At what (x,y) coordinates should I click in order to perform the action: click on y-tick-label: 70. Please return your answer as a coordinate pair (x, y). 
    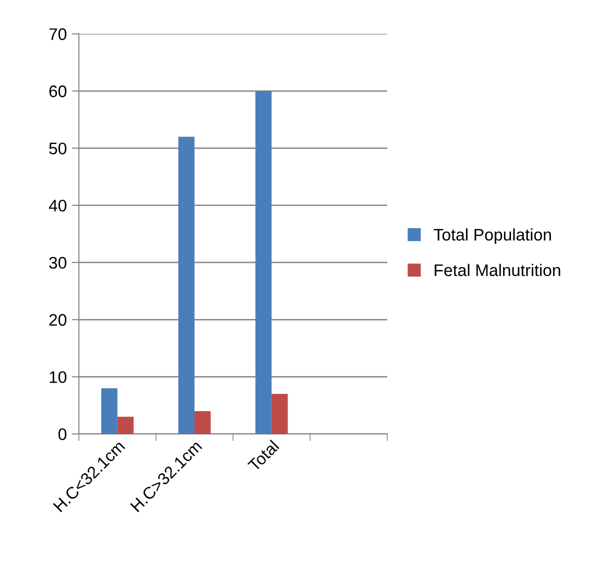
    Looking at the image, I should click on (57, 34).